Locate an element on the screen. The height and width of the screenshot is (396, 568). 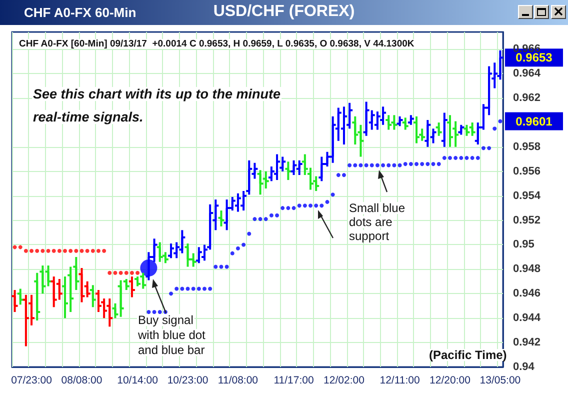
annotation: CHF A0-FX [60-Min] 09/13/17 +0.0014 C 0.9653, H 0.9659, L 0.9635, O 0.9638, V 44.1300K is located at coordinates (216, 44).